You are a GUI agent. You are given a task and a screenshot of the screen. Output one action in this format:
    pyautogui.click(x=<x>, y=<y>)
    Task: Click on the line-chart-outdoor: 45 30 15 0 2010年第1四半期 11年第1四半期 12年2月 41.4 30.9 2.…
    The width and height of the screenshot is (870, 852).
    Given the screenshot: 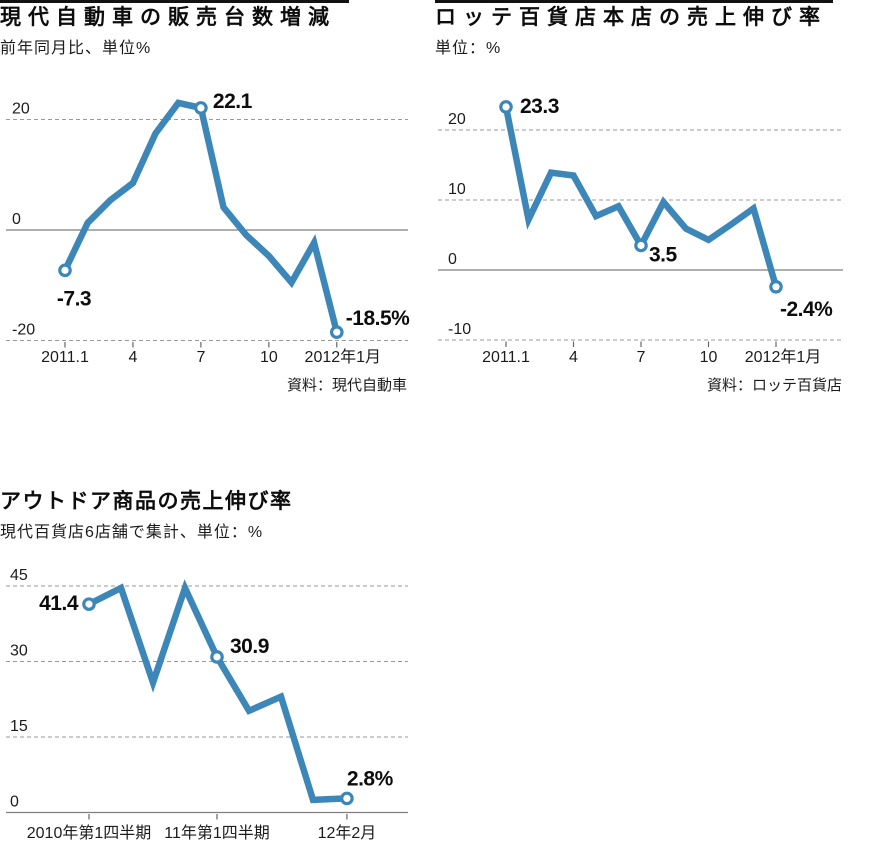 What is the action you would take?
    pyautogui.click(x=207, y=704)
    